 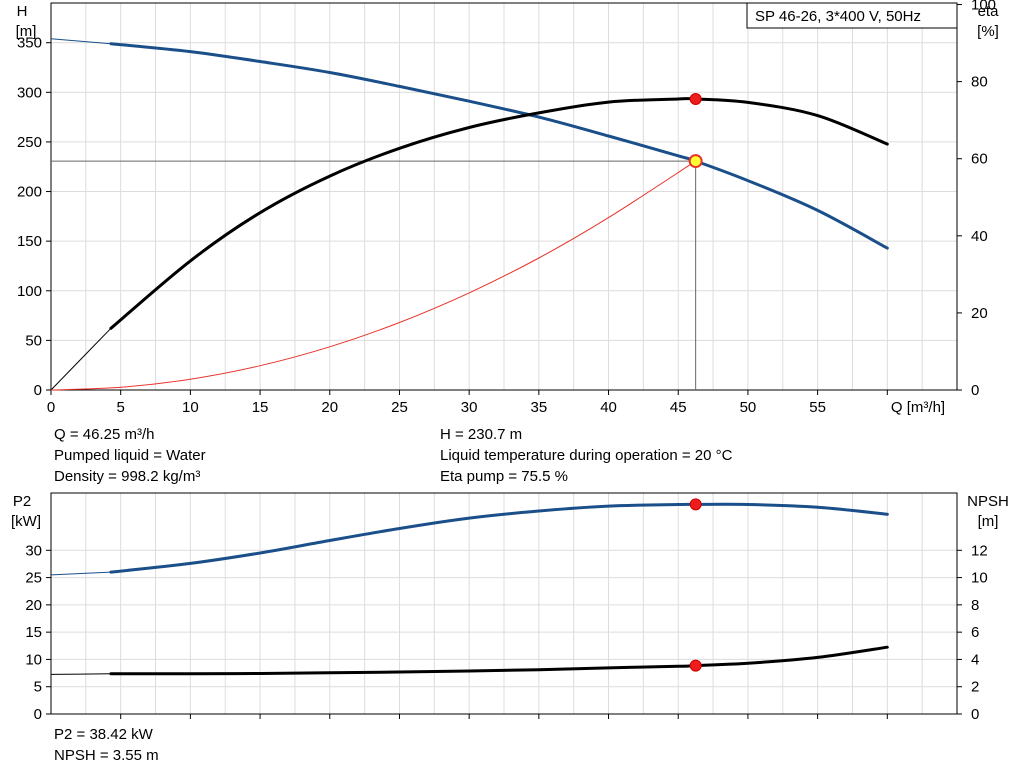 I want to click on head-panel-left-axis-unit: [m], so click(x=26, y=31).